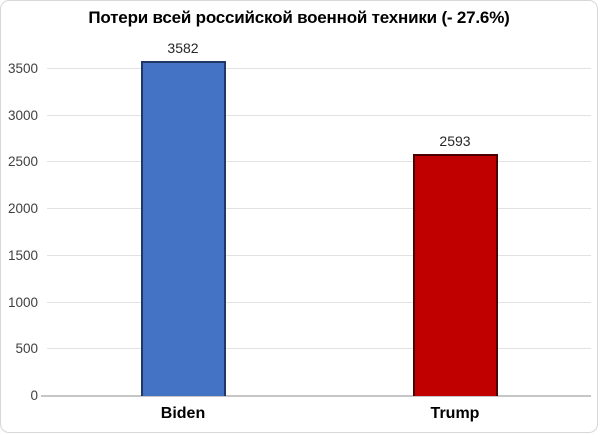 The height and width of the screenshot is (435, 600). What do you see at coordinates (455, 413) in the screenshot?
I see `category-label-trump: Trump` at bounding box center [455, 413].